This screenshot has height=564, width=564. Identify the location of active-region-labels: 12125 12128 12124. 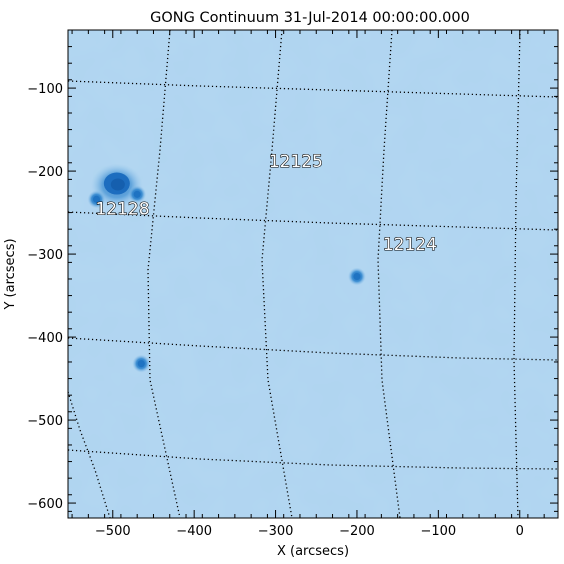
(266, 204).